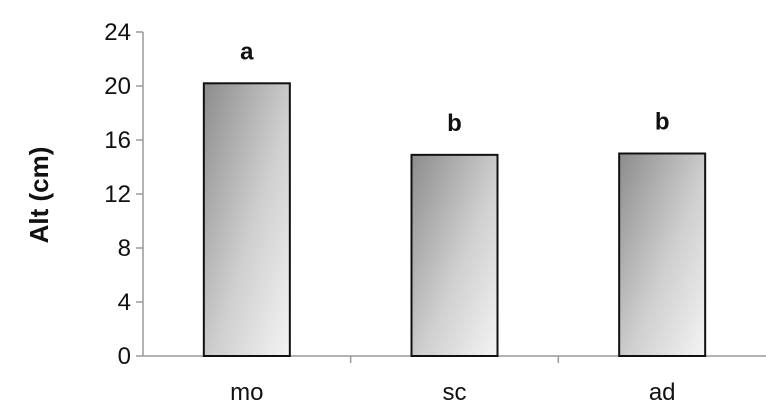 The width and height of the screenshot is (766, 407). I want to click on category-labels: mo sc ad, so click(452, 392).